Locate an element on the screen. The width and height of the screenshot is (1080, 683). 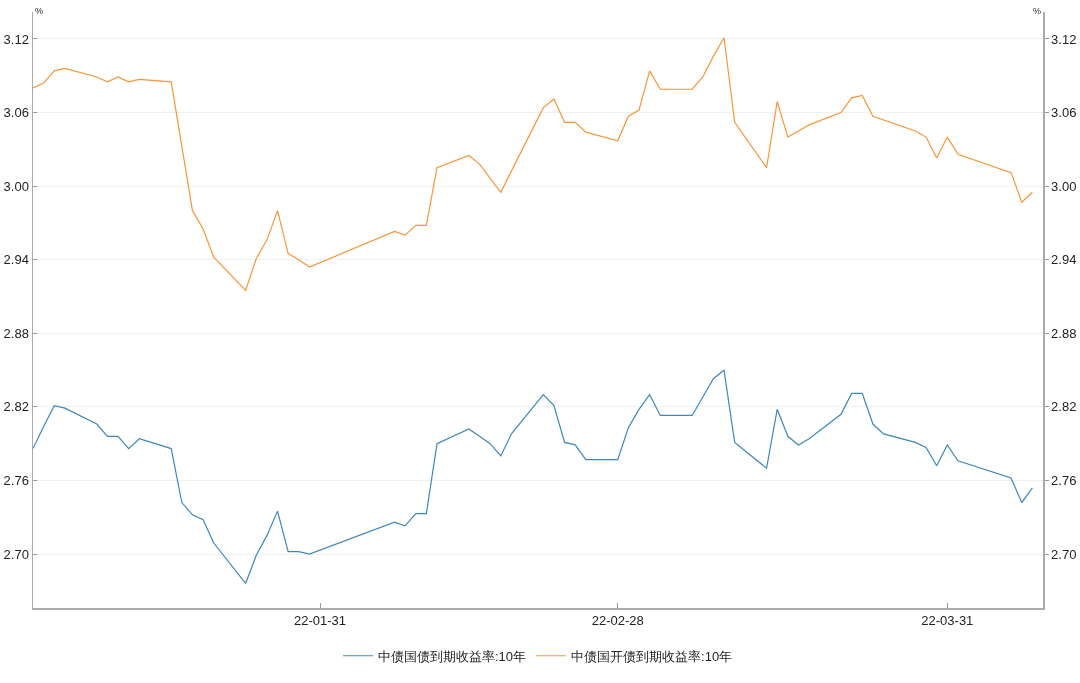
x-tick-label: 22-03-31 is located at coordinates (947, 621).